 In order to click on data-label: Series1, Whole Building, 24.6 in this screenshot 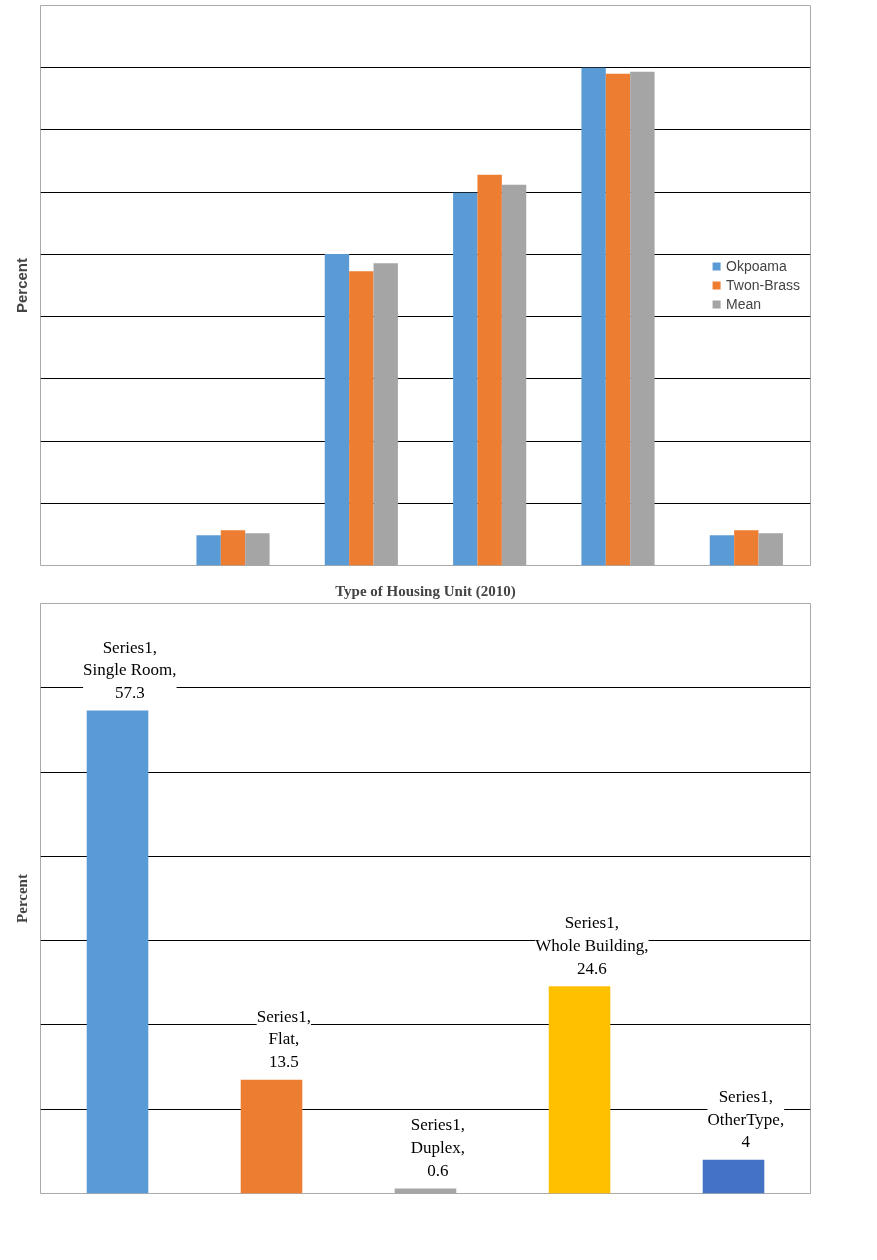, I will do `click(592, 945)`.